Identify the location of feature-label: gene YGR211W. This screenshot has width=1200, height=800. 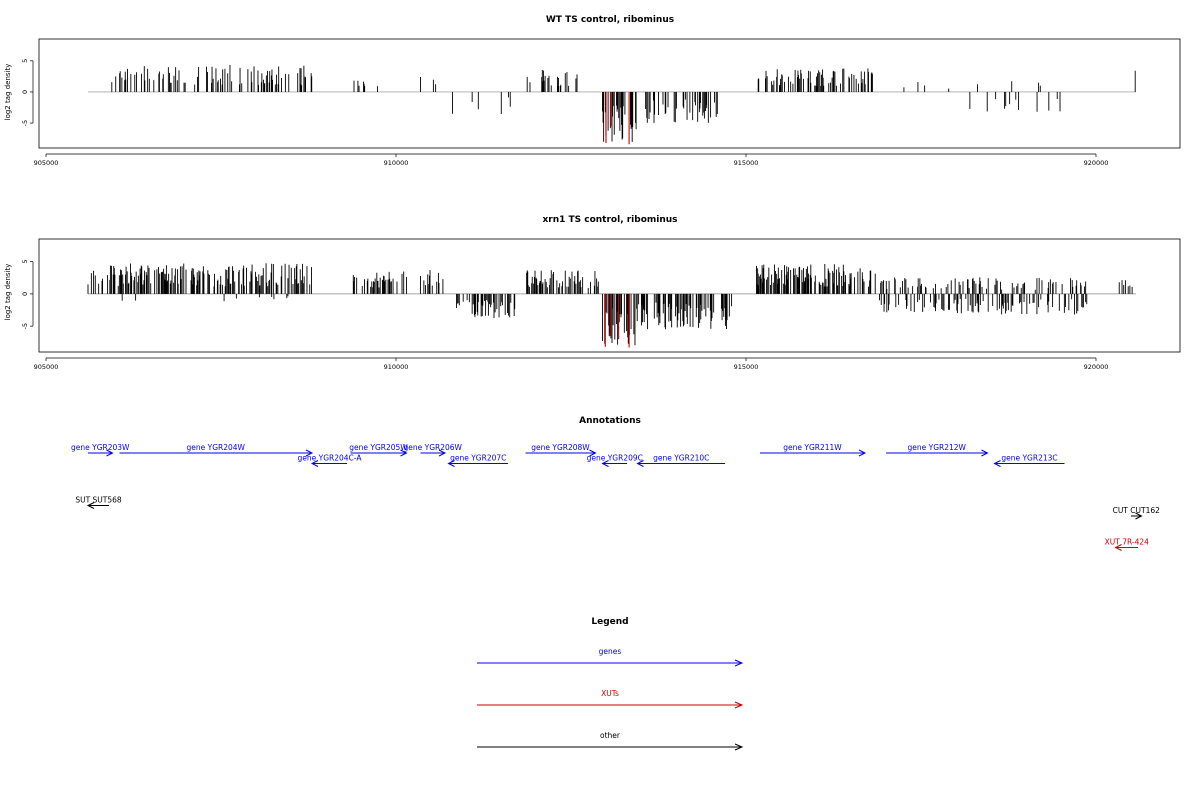
(812, 447).